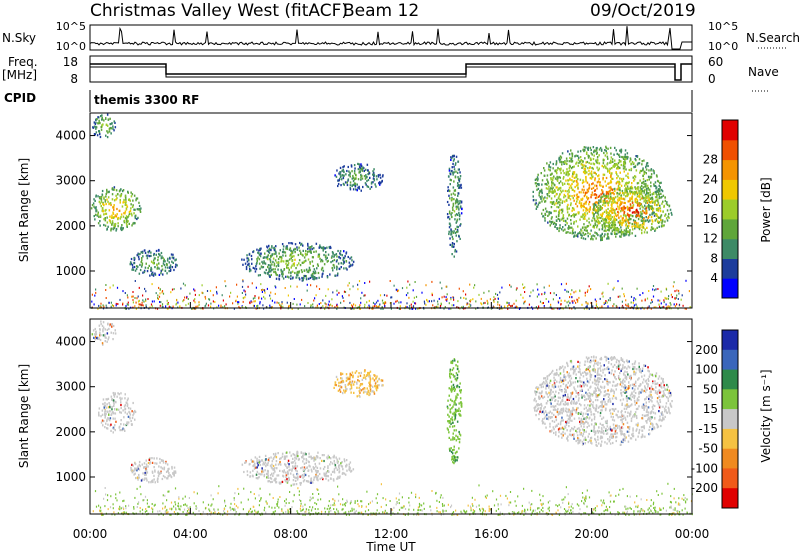 The width and height of the screenshot is (800, 554). I want to click on clutter-band, so click(392, 499).